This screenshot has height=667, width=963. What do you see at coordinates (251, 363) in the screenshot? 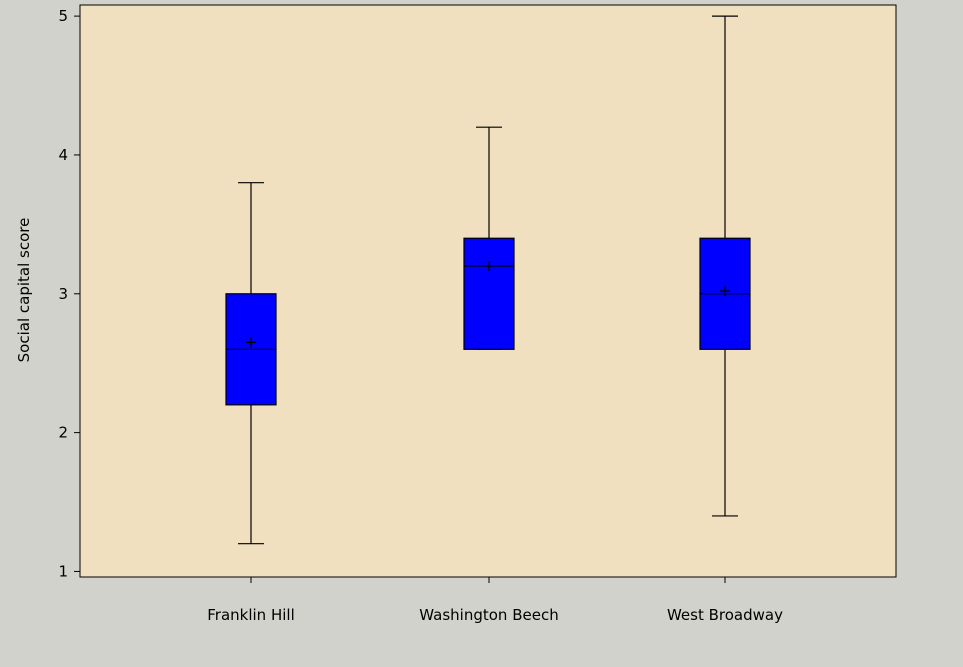
I see `box-franklin-hill` at bounding box center [251, 363].